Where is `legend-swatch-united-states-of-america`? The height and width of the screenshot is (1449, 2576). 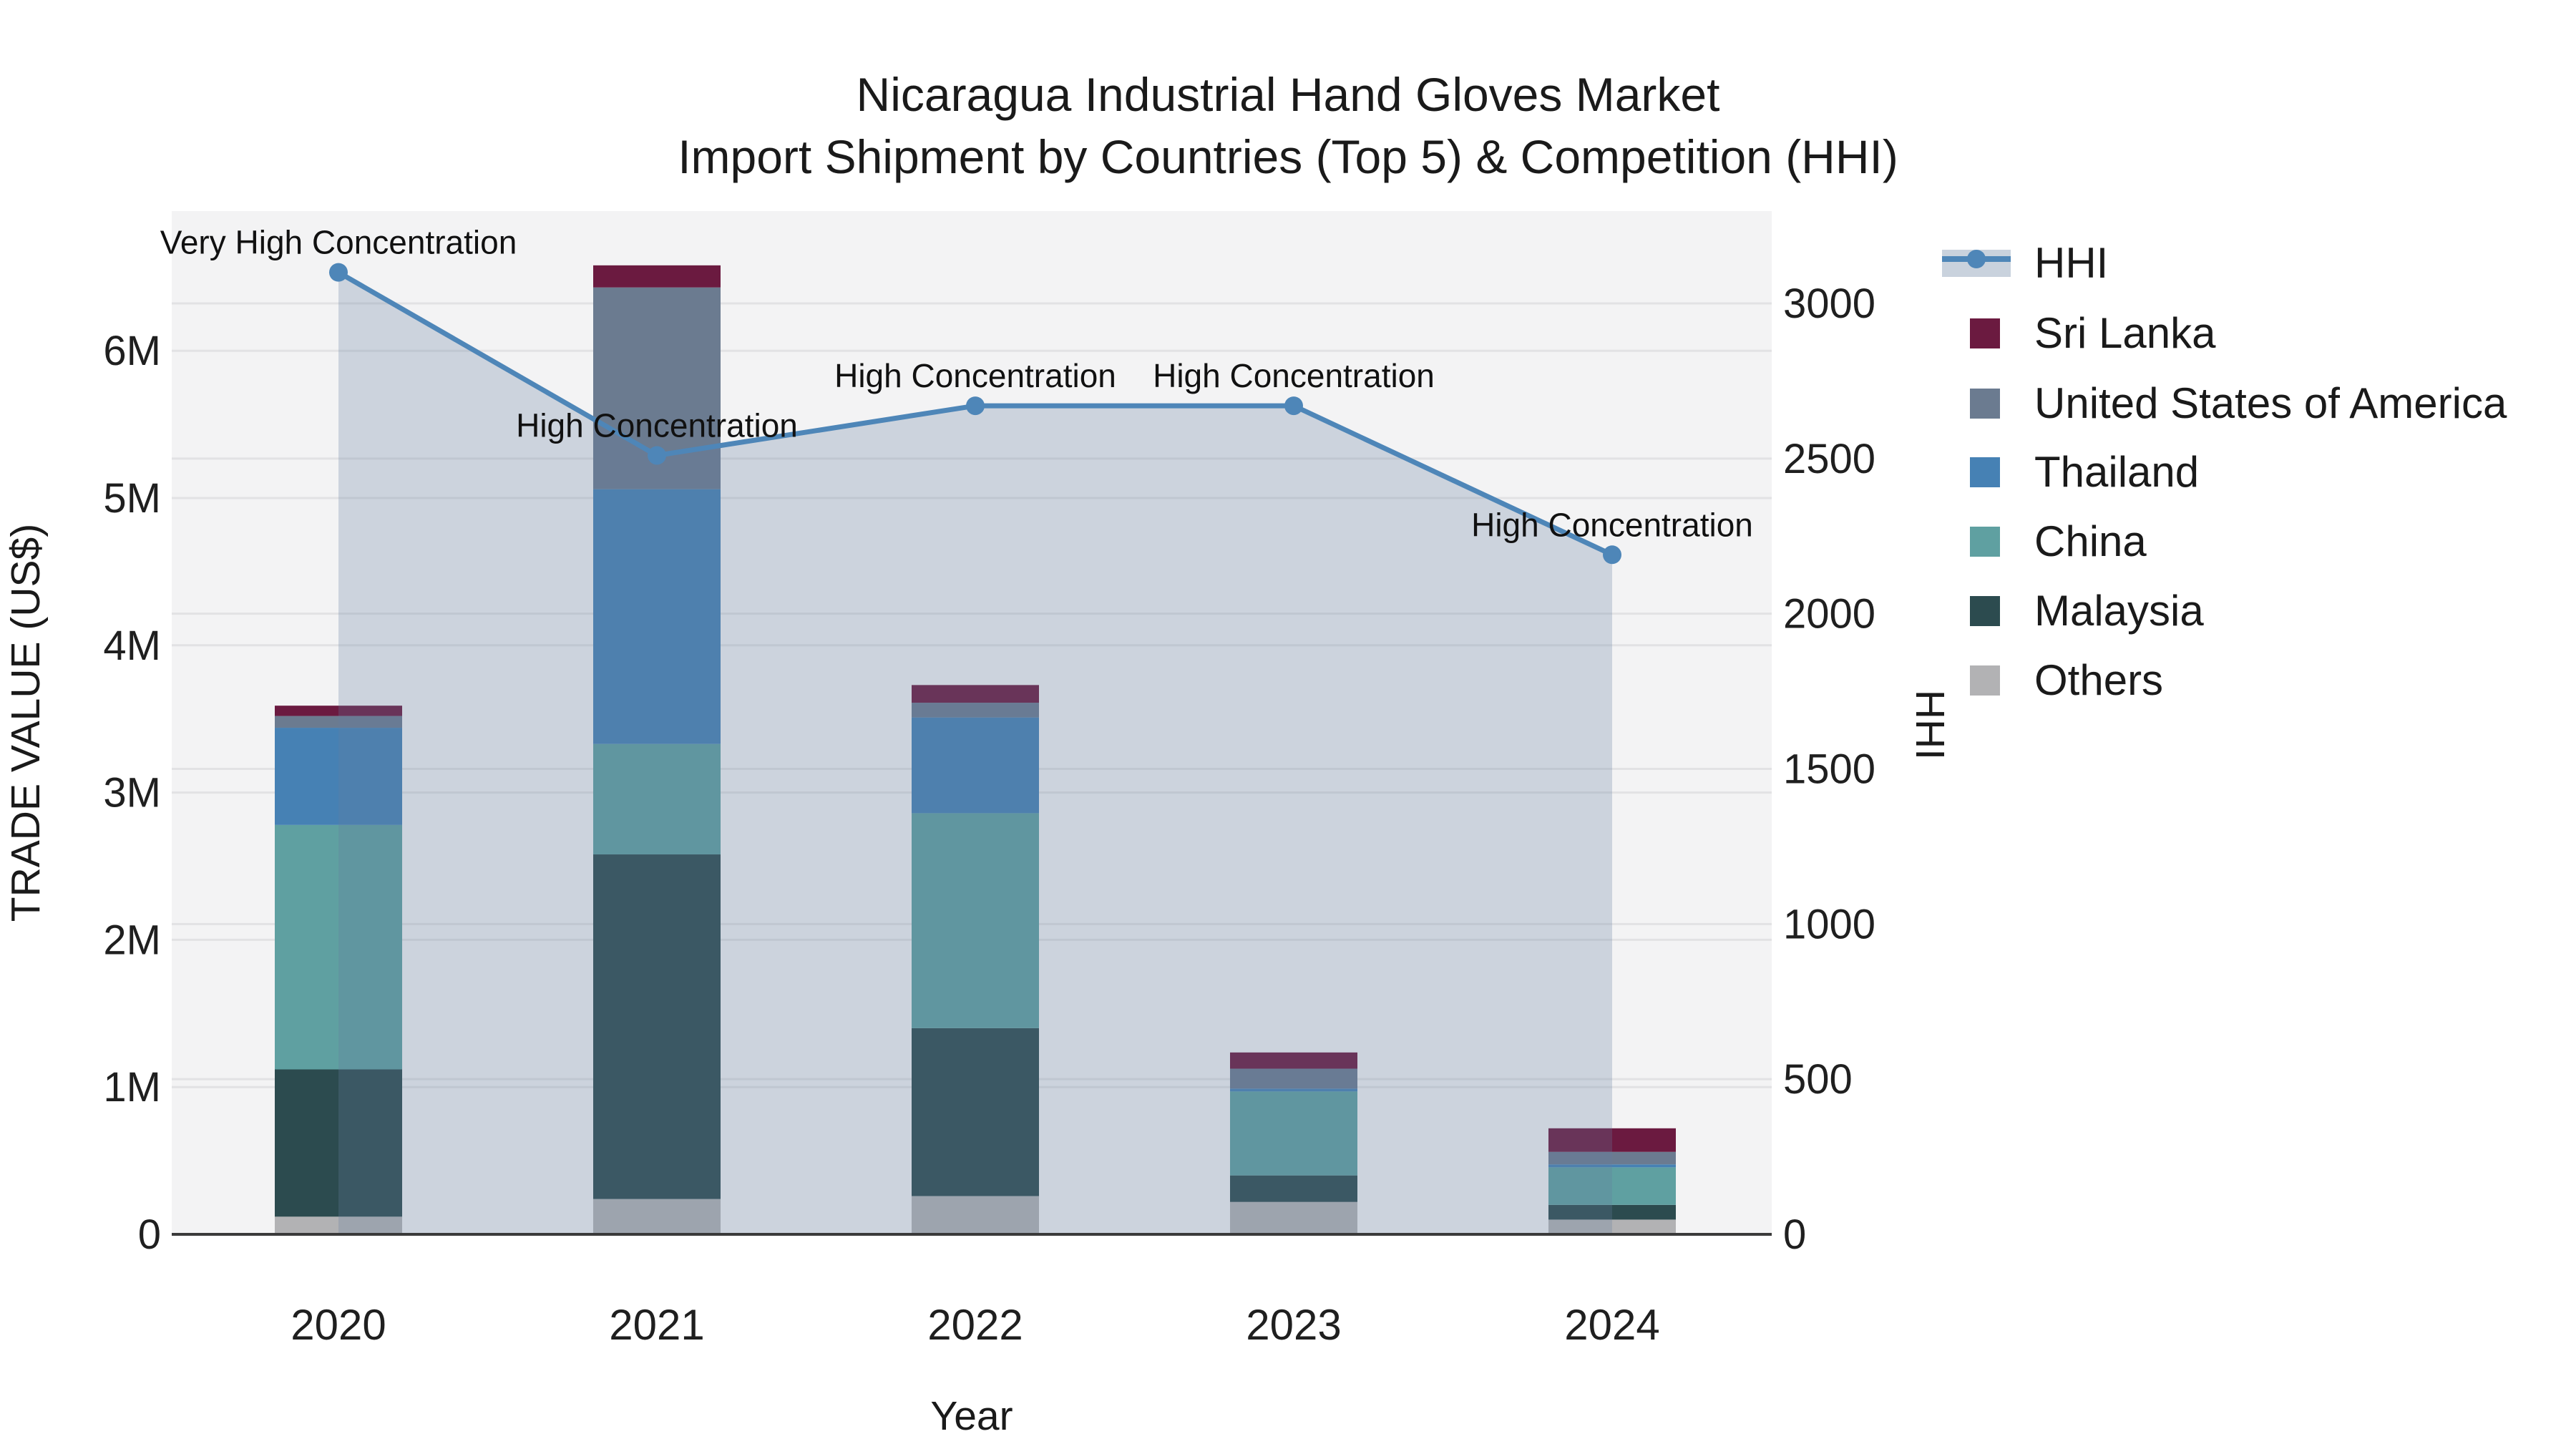
legend-swatch-united-states-of-america is located at coordinates (1985, 404).